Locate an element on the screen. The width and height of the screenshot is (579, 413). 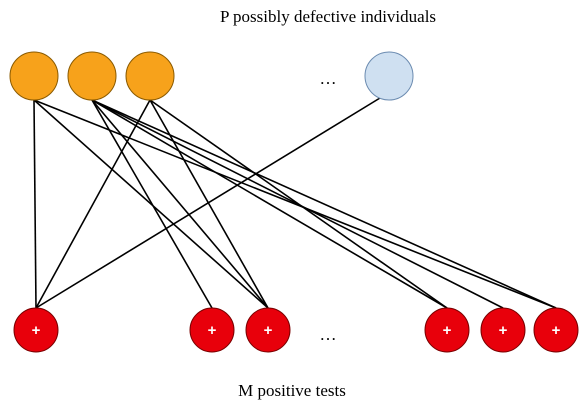
title: P possibly defective individuals is located at coordinates (328, 16).